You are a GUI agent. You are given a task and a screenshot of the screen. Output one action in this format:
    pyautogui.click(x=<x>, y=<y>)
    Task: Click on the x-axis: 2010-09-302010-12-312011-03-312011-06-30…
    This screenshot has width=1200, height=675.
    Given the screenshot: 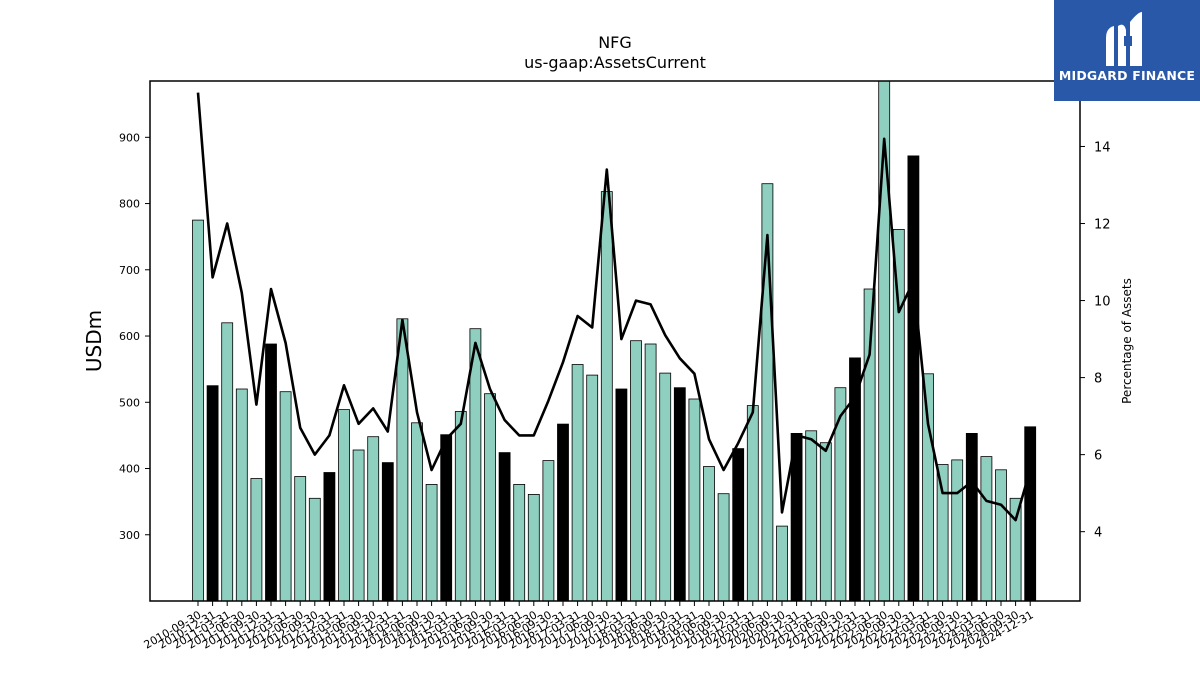 What is the action you would take?
    pyautogui.click(x=589, y=626)
    